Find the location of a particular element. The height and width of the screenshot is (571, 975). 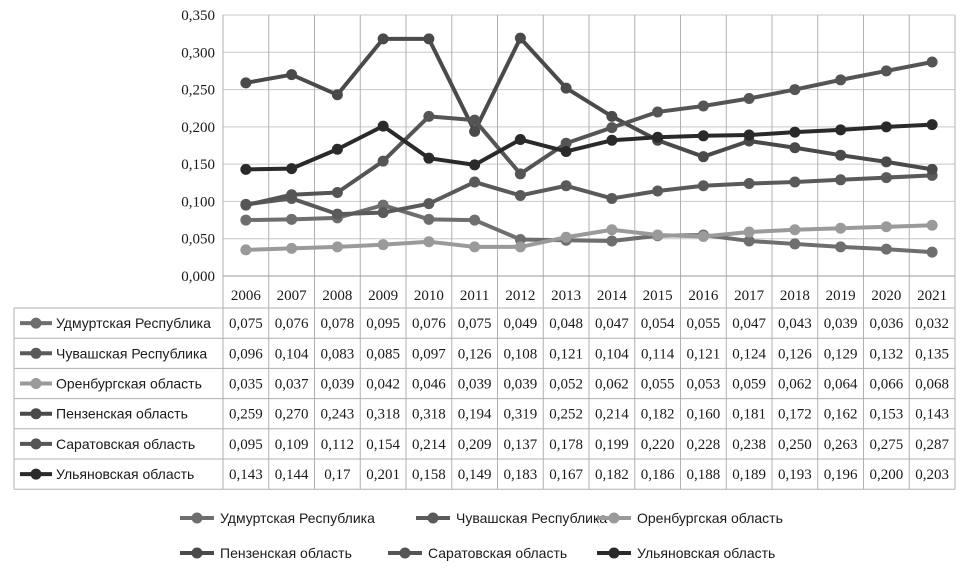

table-cell-value: 0,238 is located at coordinates (749, 445).